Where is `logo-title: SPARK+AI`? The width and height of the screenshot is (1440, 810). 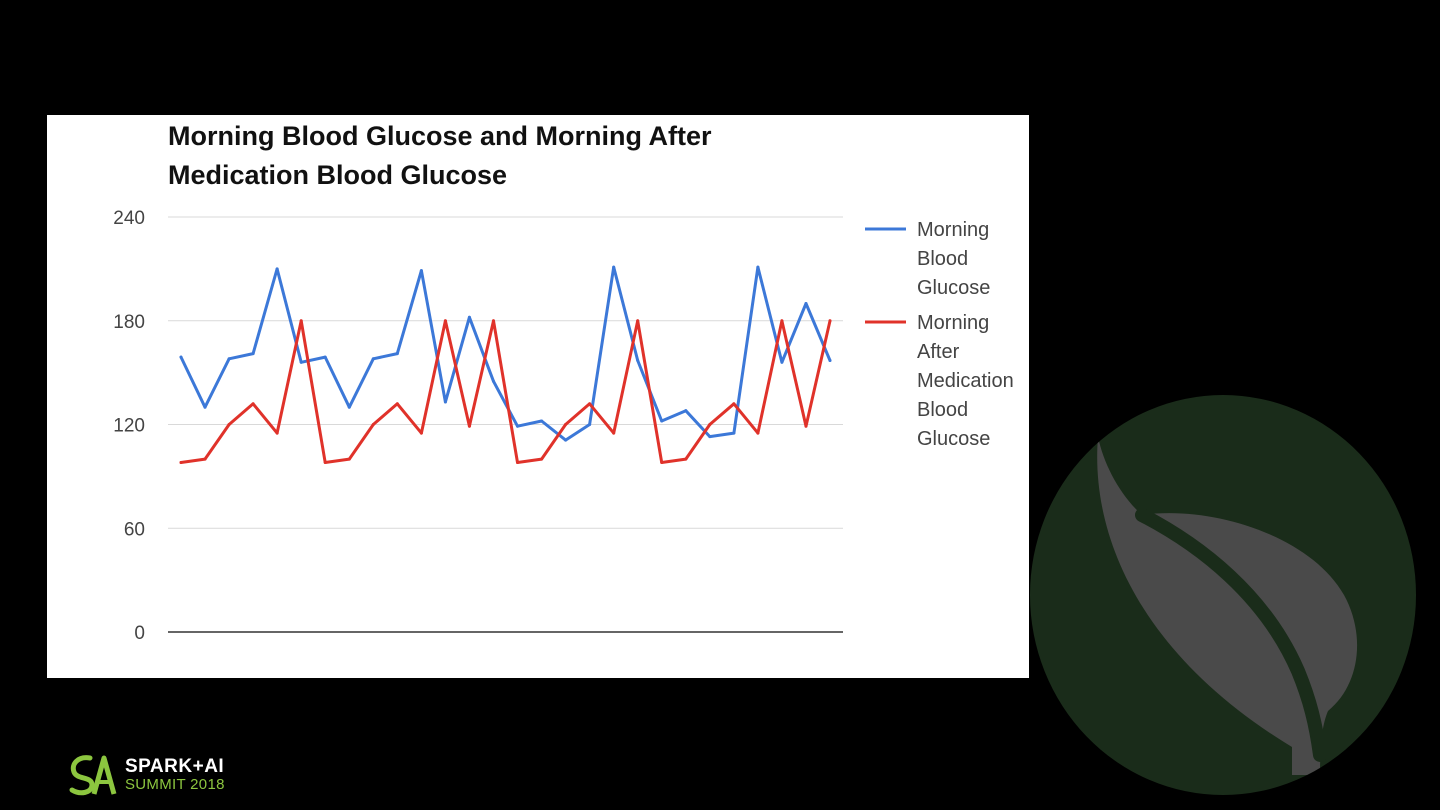
logo-title: SPARK+AI is located at coordinates (175, 766).